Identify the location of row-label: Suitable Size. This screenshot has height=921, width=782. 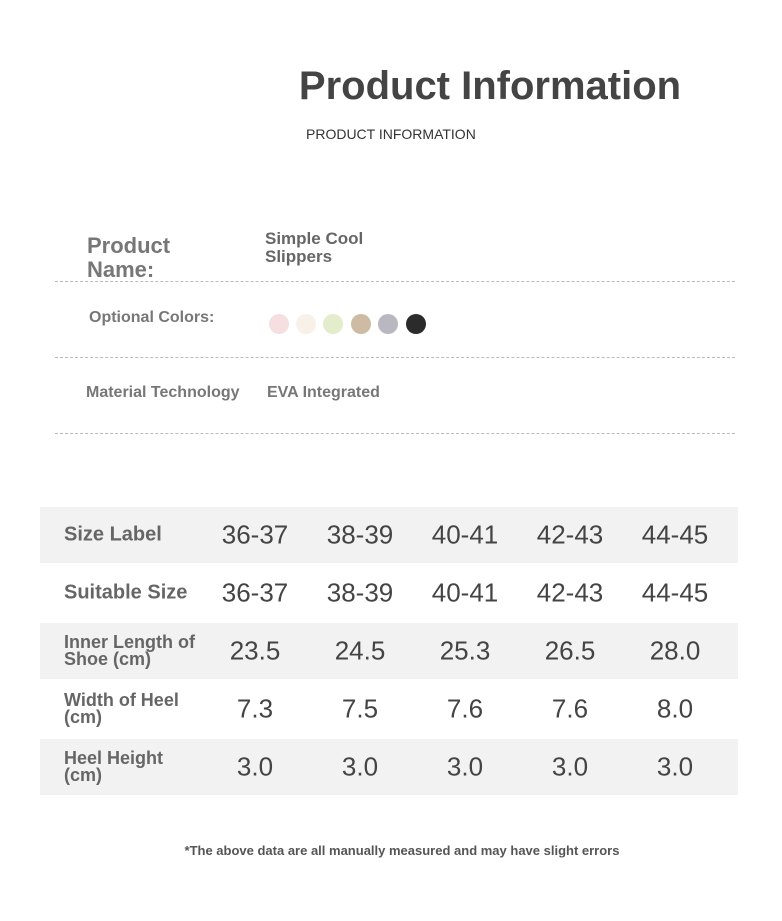
(126, 592).